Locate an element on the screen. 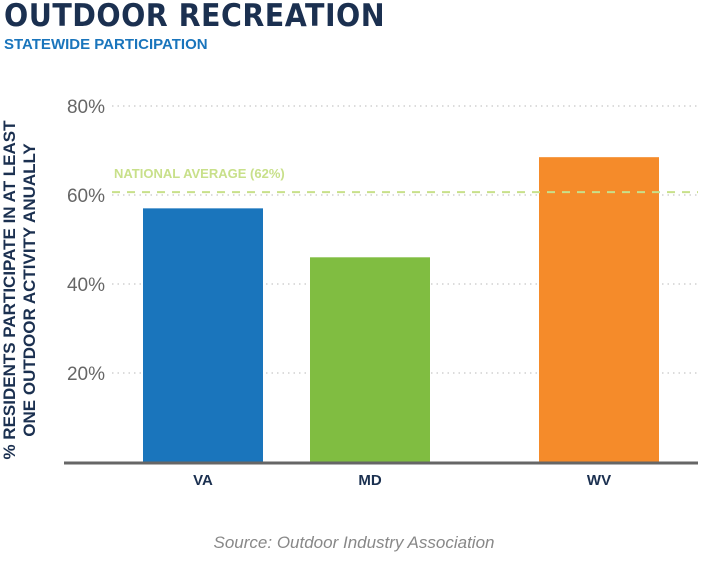  source-note: Source: Outdoor Industry Association is located at coordinates (354, 542).